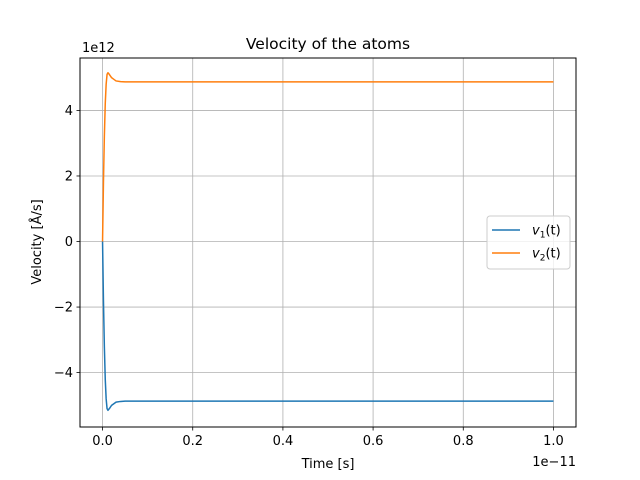  Describe the element at coordinates (328, 44) in the screenshot. I see `chart-title: Velocity of the atoms` at that location.